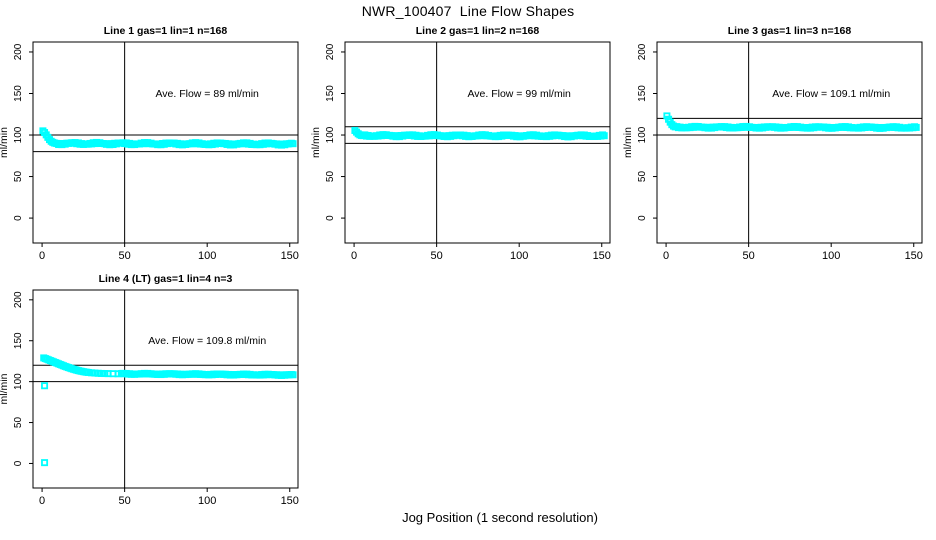 Image resolution: width=936 pixels, height=540 pixels. What do you see at coordinates (166, 279) in the screenshot?
I see `panel-title: Line 4 (LT) gas=1 lin=4 n=3` at bounding box center [166, 279].